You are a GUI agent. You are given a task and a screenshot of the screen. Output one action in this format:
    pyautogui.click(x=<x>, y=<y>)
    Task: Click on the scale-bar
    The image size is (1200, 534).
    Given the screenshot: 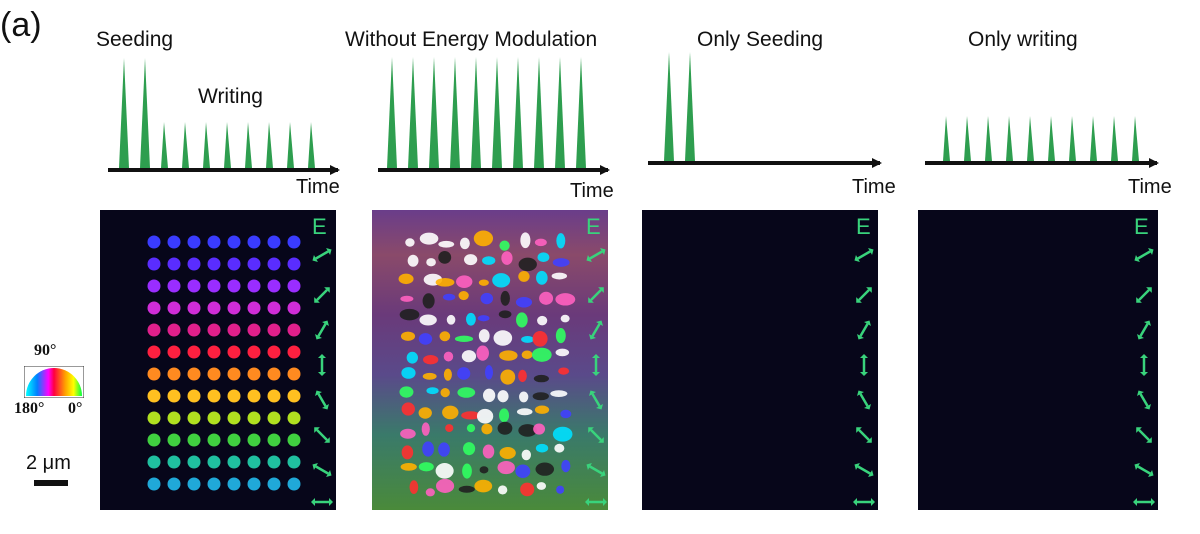 What is the action you would take?
    pyautogui.click(x=51, y=483)
    